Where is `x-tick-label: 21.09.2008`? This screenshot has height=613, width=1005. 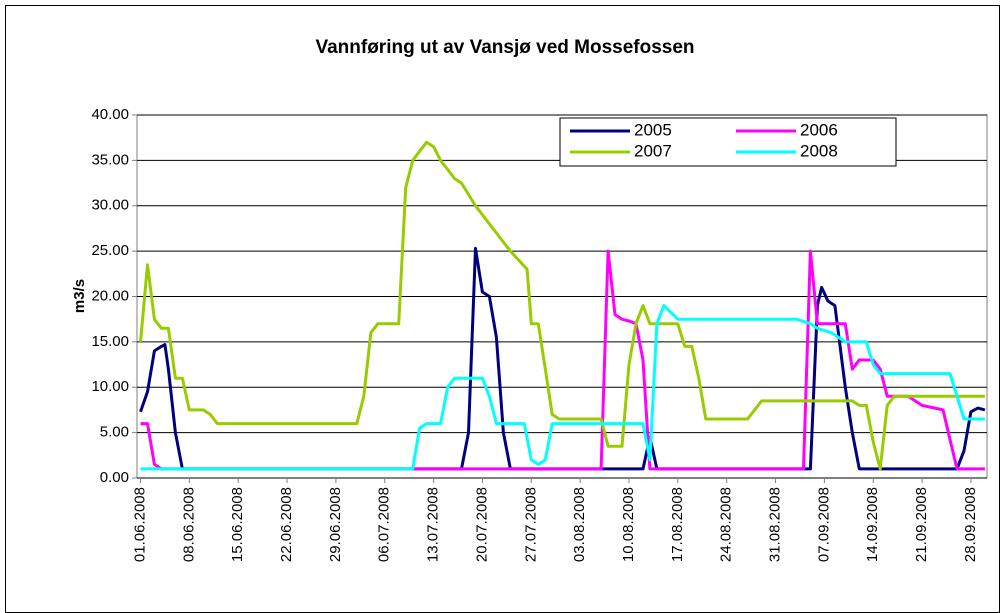
x-tick-label: 21.09.2008 is located at coordinates (921, 524).